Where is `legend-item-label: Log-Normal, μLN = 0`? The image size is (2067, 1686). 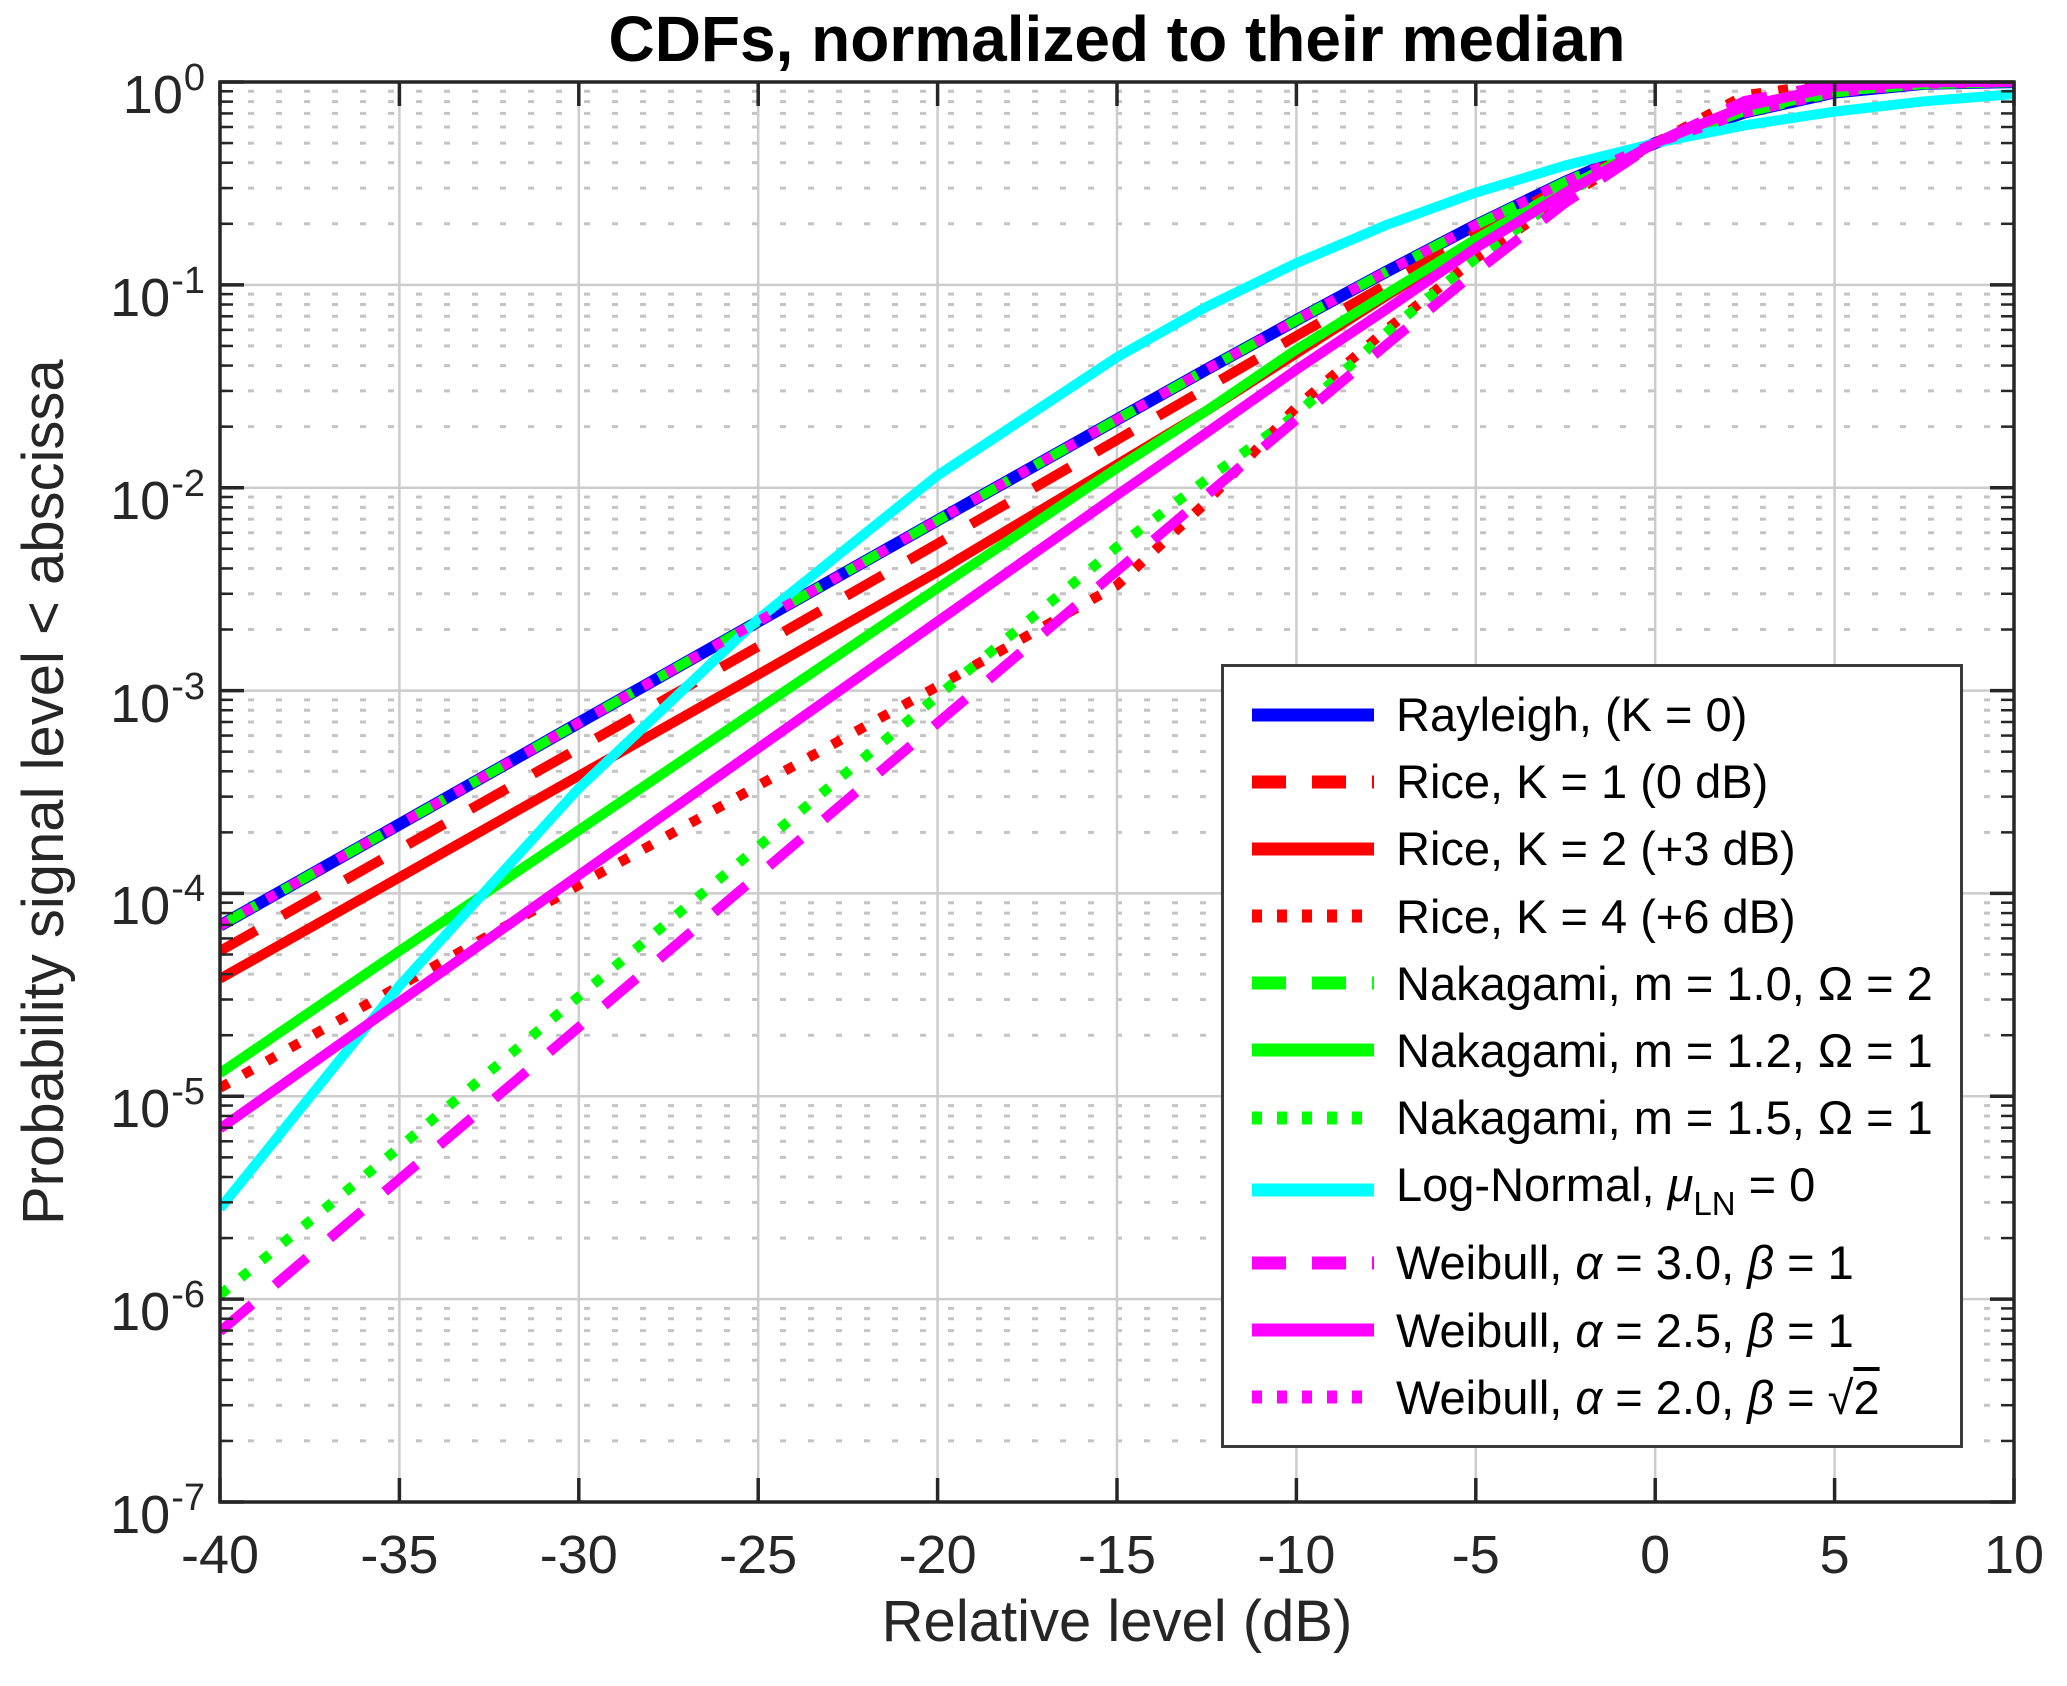
legend-item-label: Log-Normal, μLN = 0 is located at coordinates (1606, 1190).